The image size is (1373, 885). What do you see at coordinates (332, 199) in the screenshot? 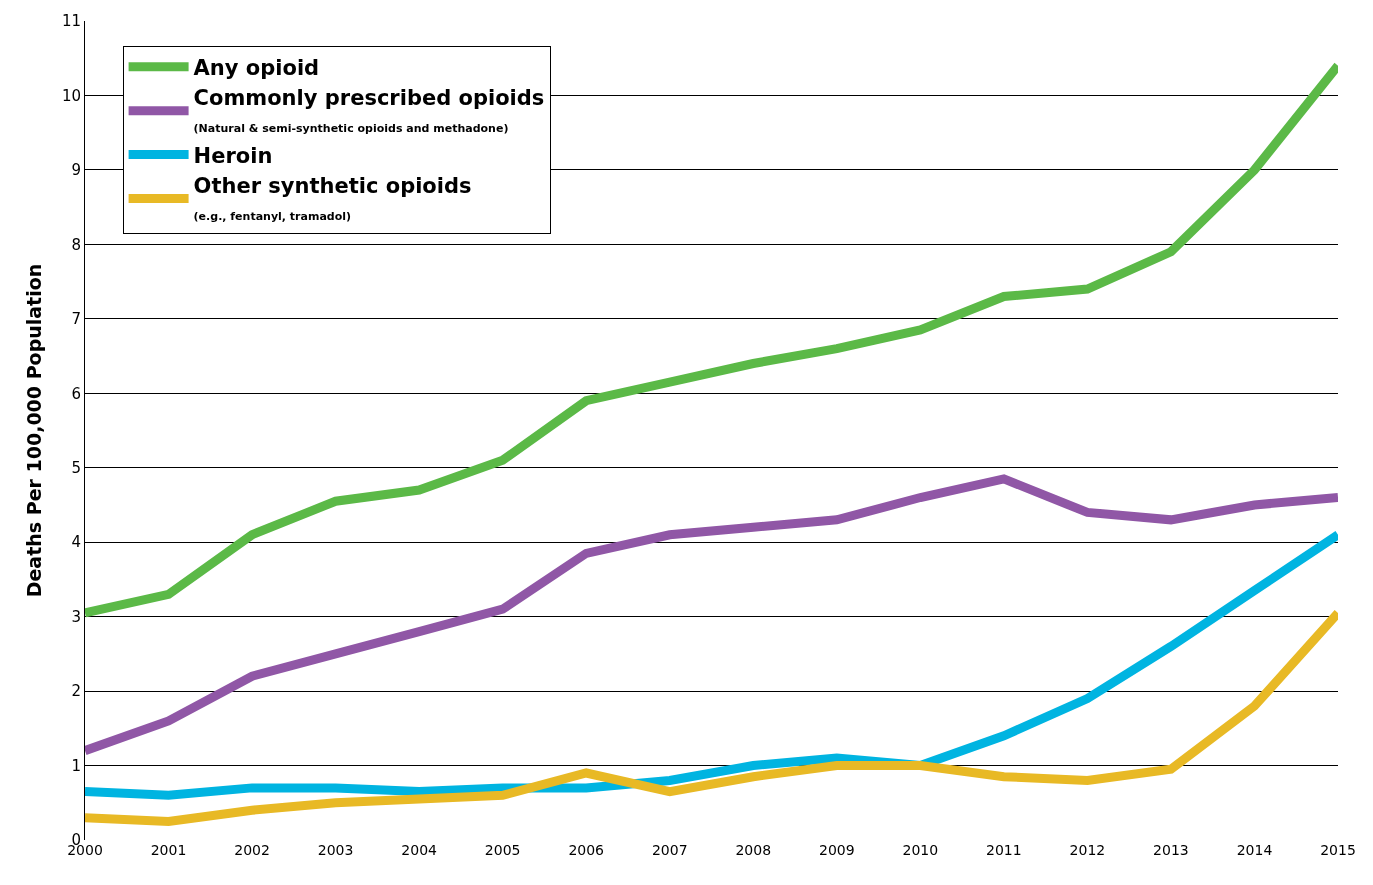
I see `legend-label: Other synthetic opioids (e.g., fentanyl, tramadol)` at bounding box center [332, 199].